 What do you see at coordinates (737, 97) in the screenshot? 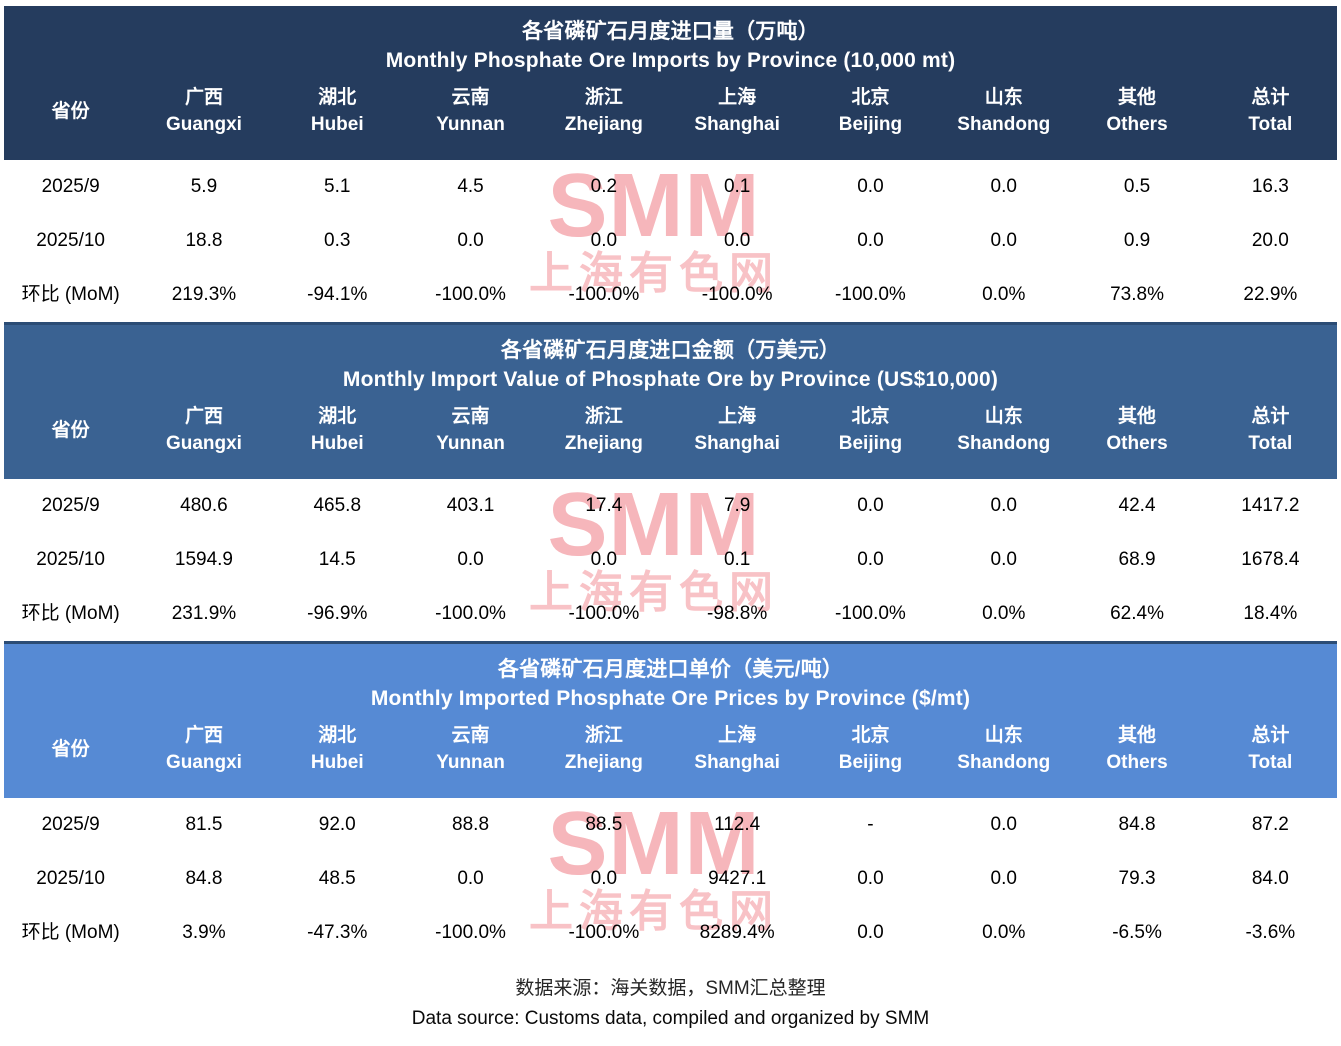
I see `column-name-zh: 上海` at bounding box center [737, 97].